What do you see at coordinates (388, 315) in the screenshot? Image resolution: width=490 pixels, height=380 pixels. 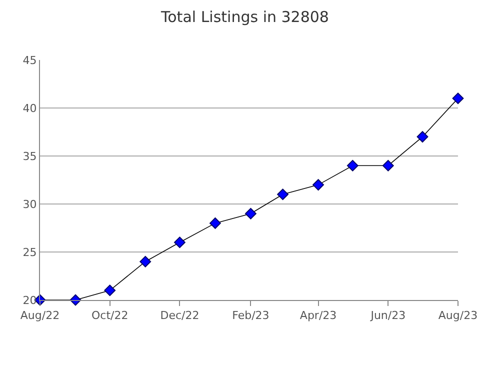 I see `x-tick-label: Jun/23` at bounding box center [388, 315].